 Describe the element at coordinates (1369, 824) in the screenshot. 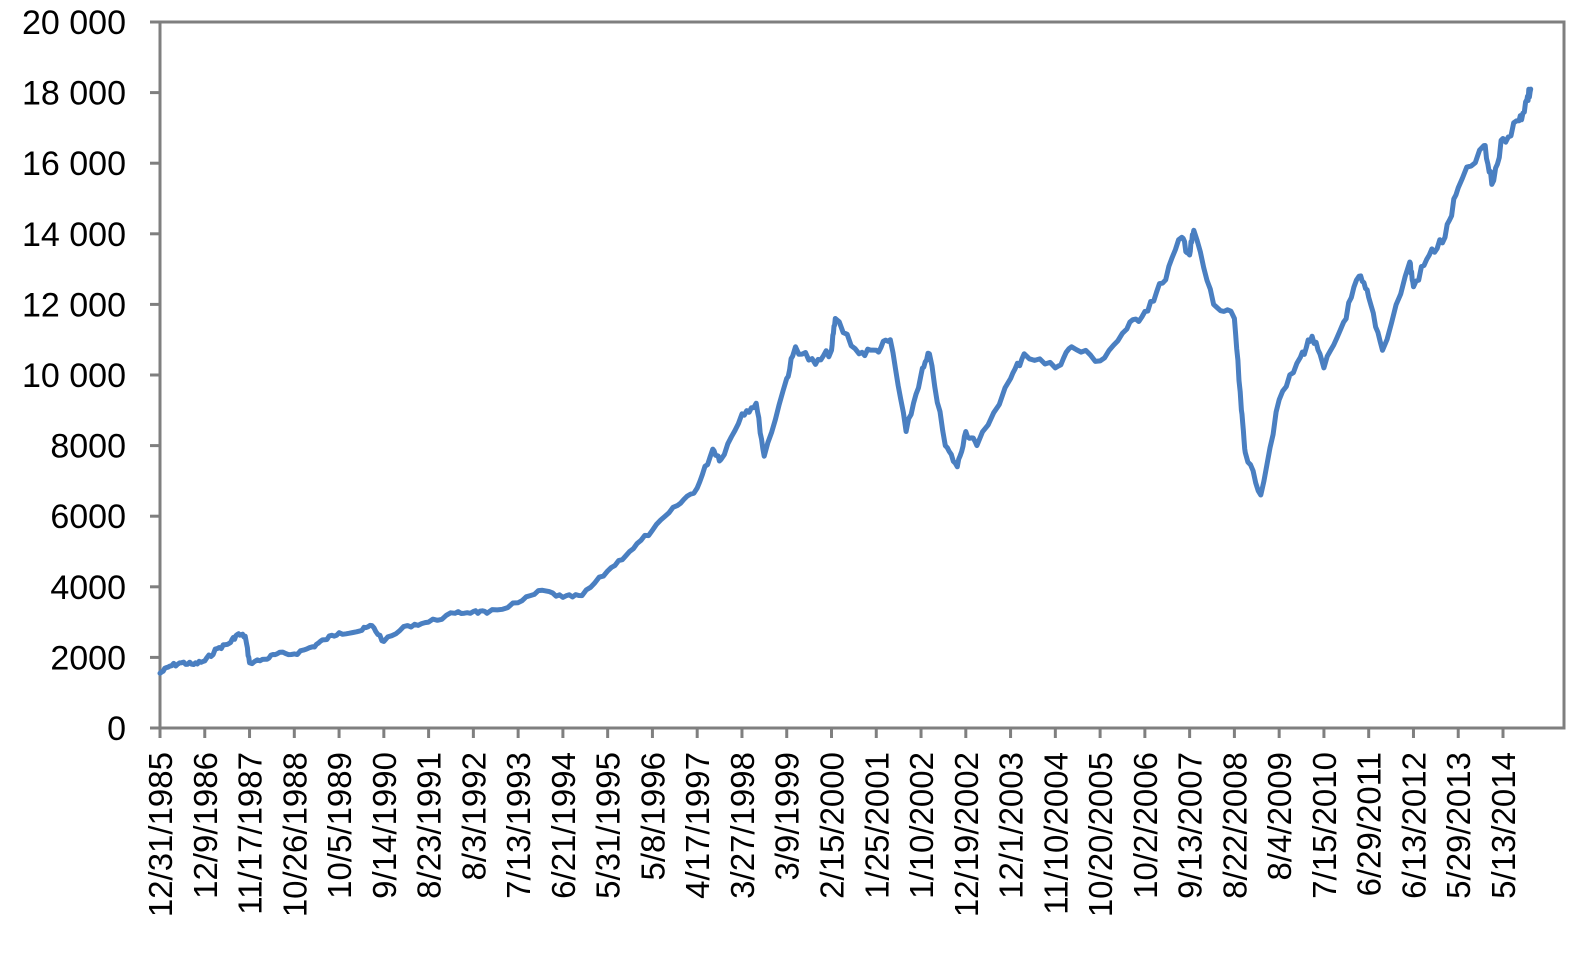

I see `x-tick-label: 6/29/2011` at that location.